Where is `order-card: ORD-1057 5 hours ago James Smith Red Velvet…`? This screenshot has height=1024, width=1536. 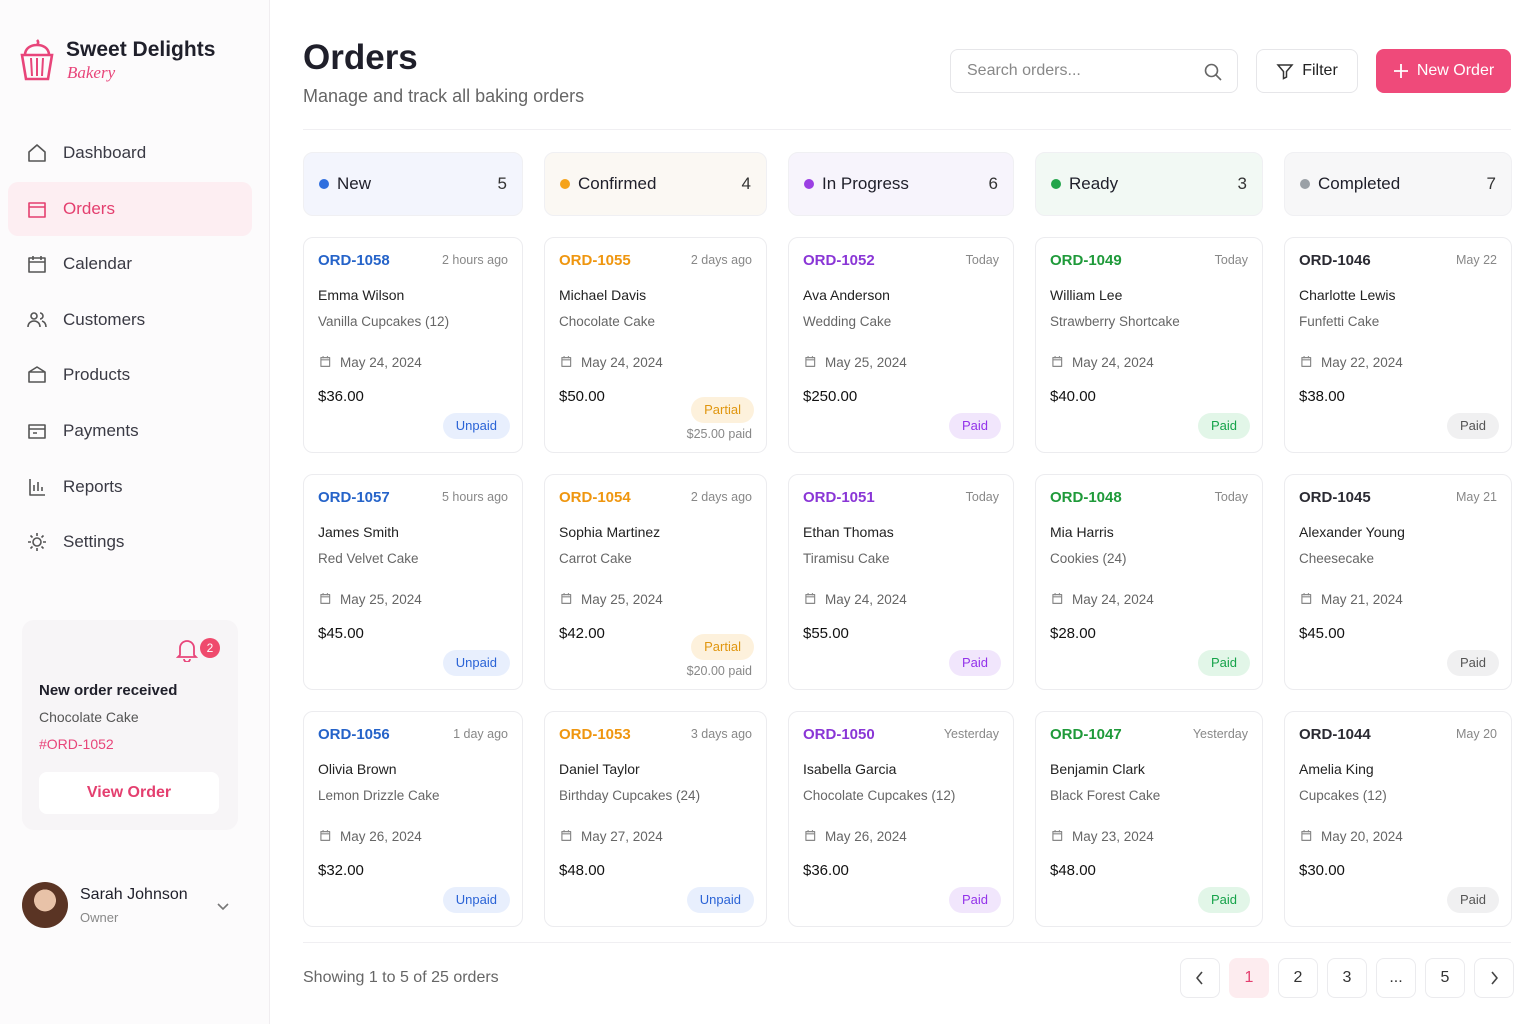 order-card: ORD-1057 5 hours ago James Smith Red Velvet… is located at coordinates (413, 582).